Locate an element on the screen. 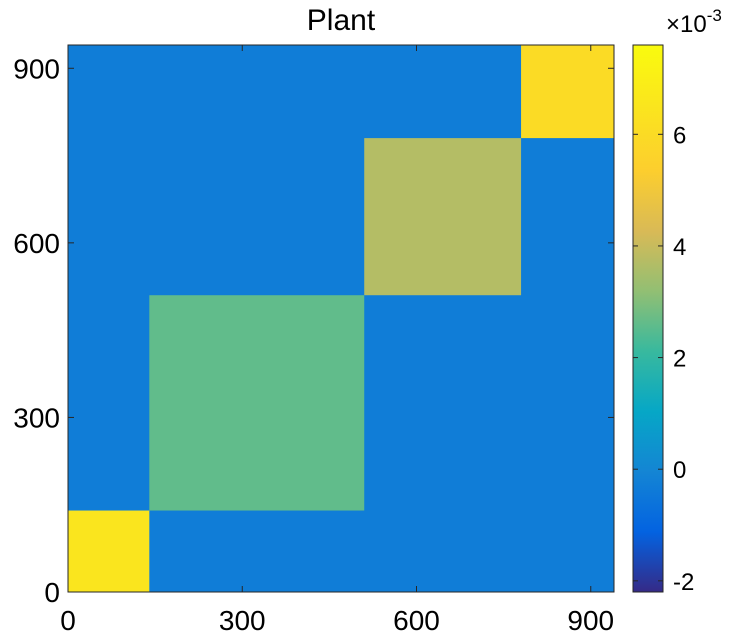 The height and width of the screenshot is (638, 744). y-tick-label: 300 is located at coordinates (36, 417).